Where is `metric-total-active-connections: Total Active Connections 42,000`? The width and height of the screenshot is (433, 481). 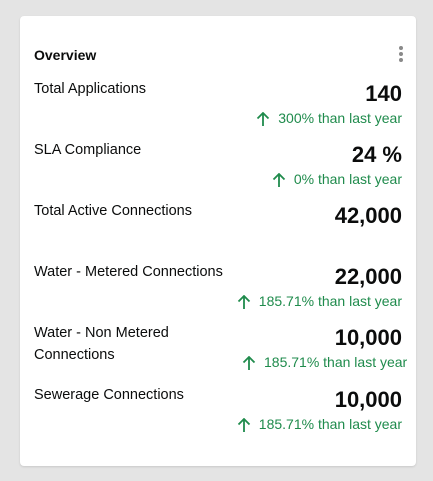 metric-total-active-connections: Total Active Connections 42,000 is located at coordinates (218, 220).